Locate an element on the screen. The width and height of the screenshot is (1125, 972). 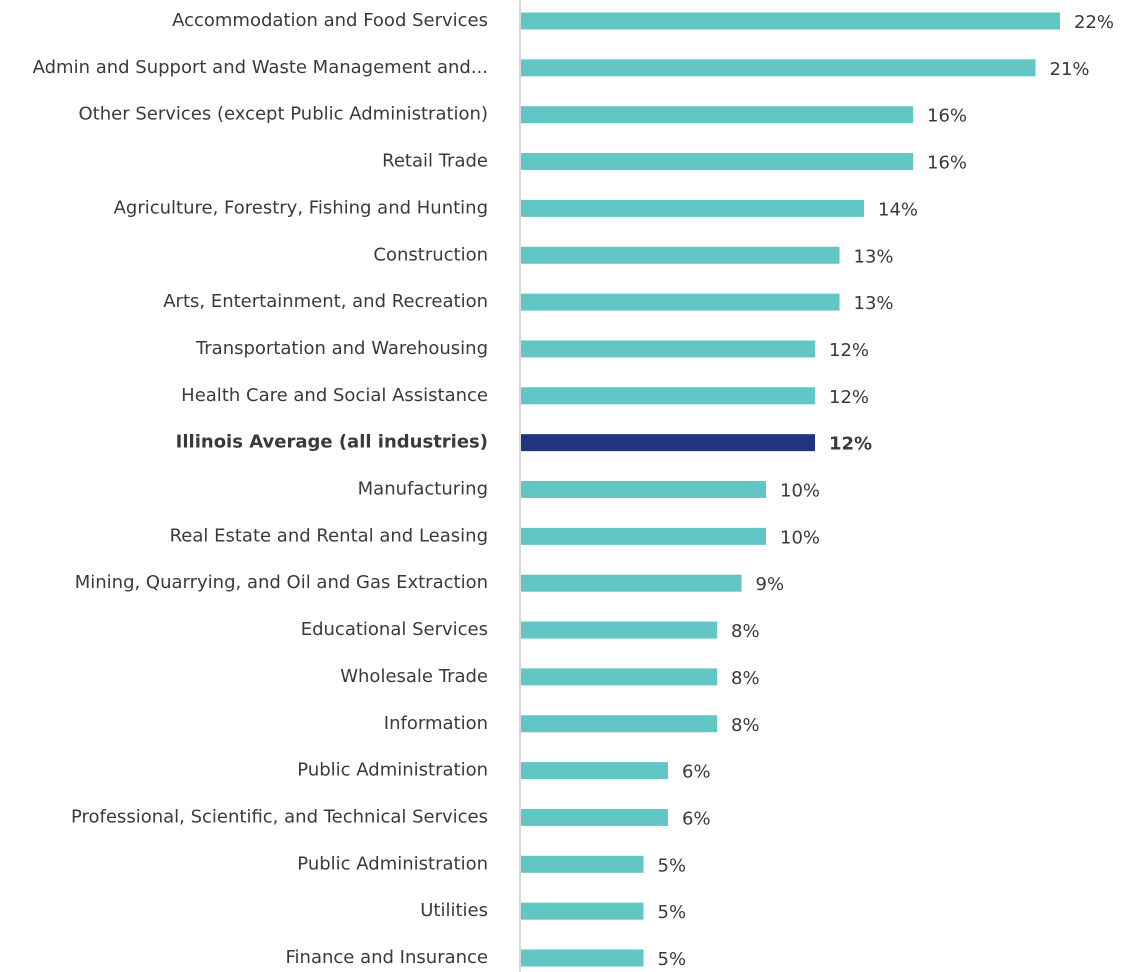
category-label: Utilities is located at coordinates (454, 910).